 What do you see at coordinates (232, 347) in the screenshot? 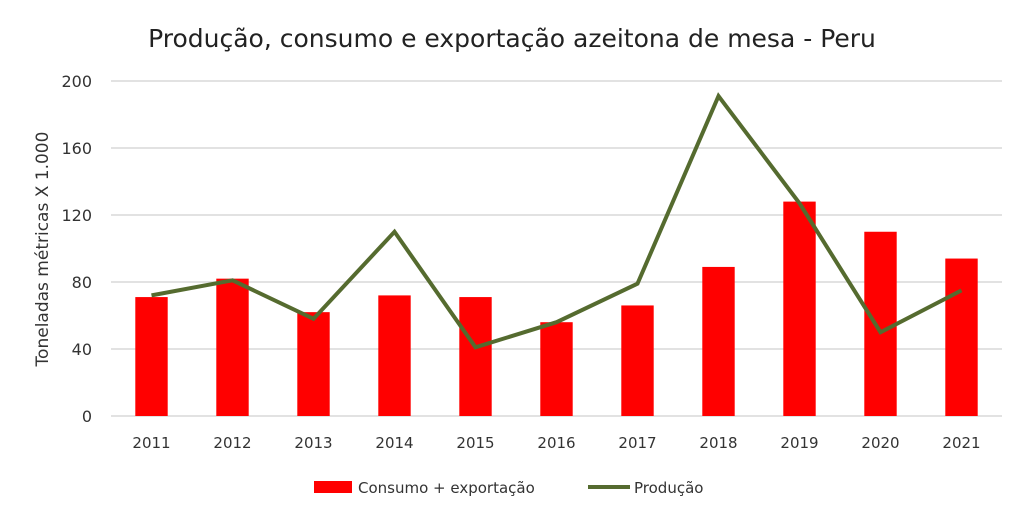
I see `bar-2012` at bounding box center [232, 347].